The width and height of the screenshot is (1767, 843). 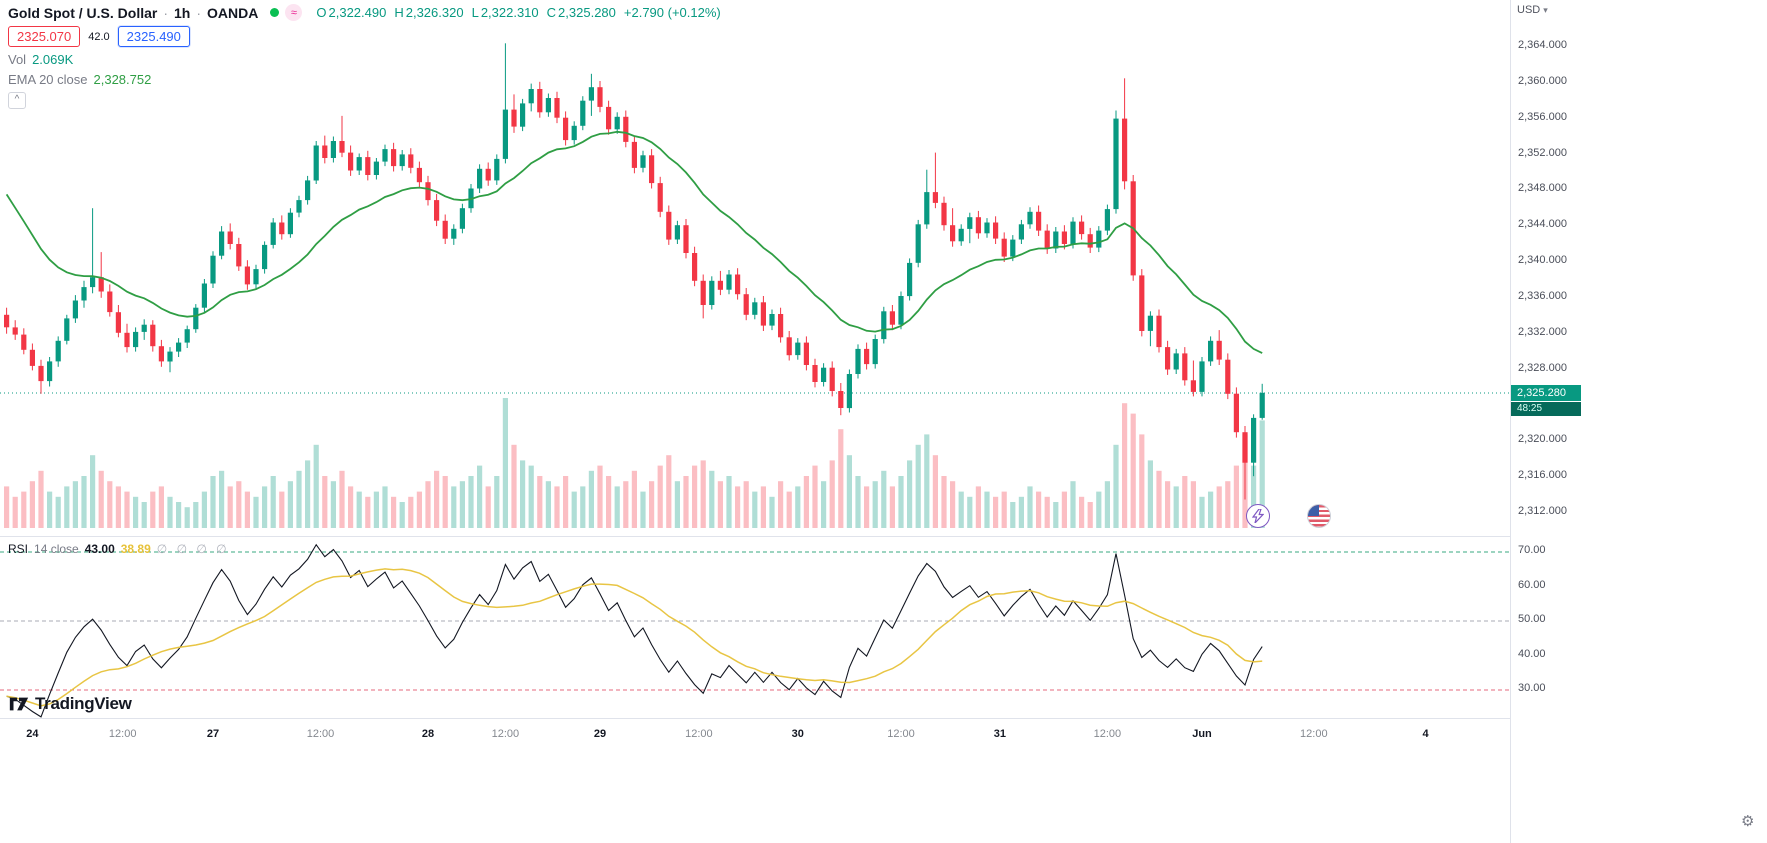 I want to click on volume-value: 2.069K, so click(x=53, y=59).